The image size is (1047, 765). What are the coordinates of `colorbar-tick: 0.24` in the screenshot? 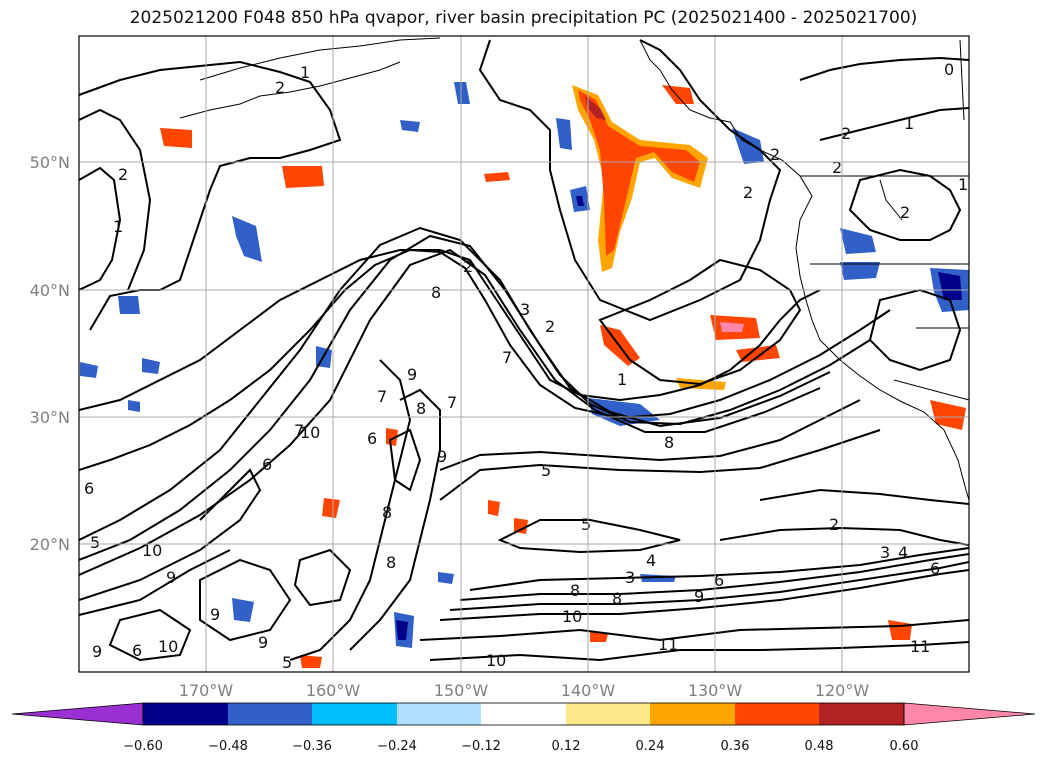 It's located at (650, 746).